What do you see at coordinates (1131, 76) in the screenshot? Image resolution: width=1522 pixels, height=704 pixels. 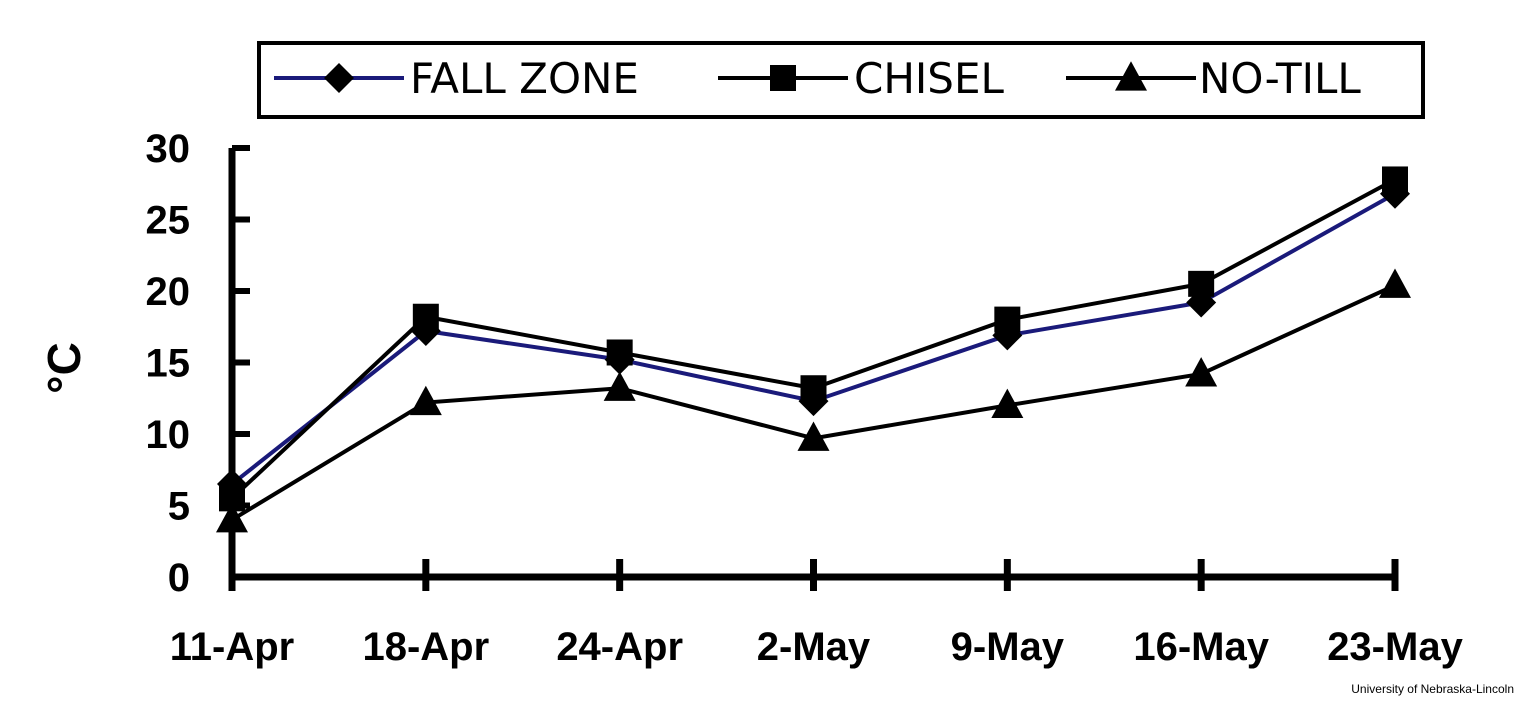 I see `legend-marker-no-till` at bounding box center [1131, 76].